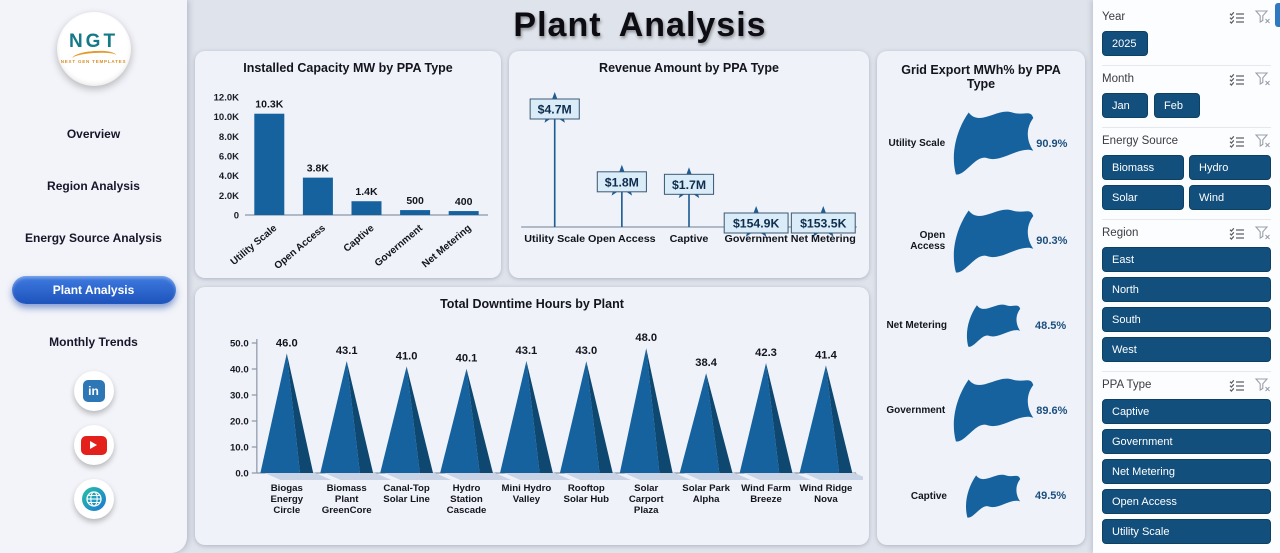 This screenshot has width=1280, height=553. Describe the element at coordinates (1186, 411) in the screenshot. I see `filter-option-captive: Captive` at that location.